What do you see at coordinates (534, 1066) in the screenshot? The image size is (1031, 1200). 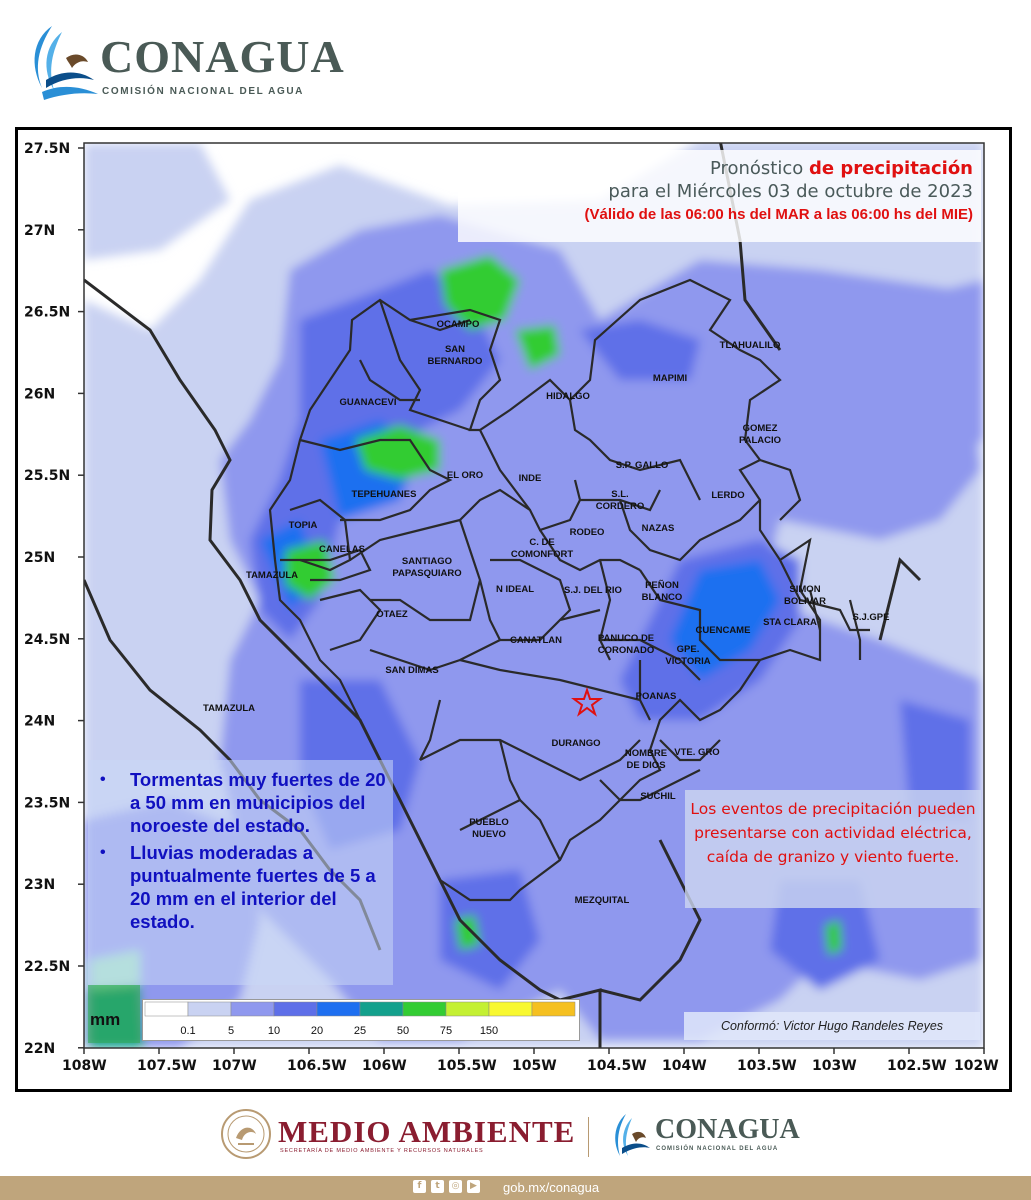 I see `lon-tick-label: 105W` at bounding box center [534, 1066].